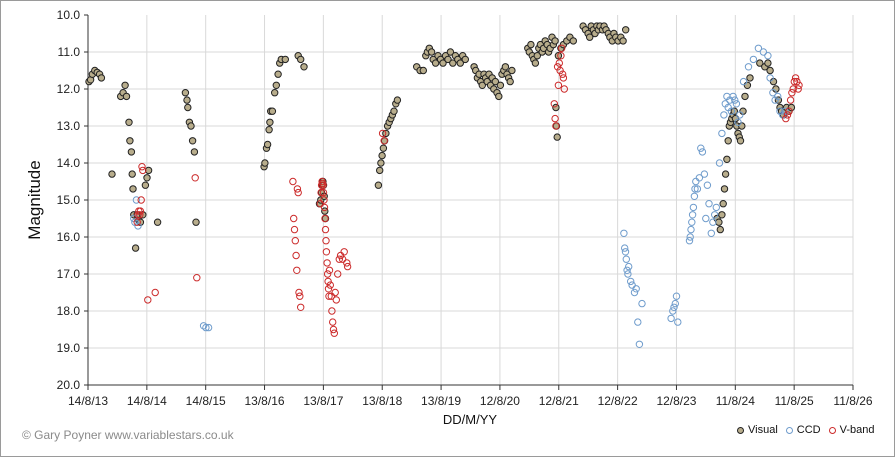  Describe the element at coordinates (69, 126) in the screenshot. I see `y-tick-label: 13.0` at that location.